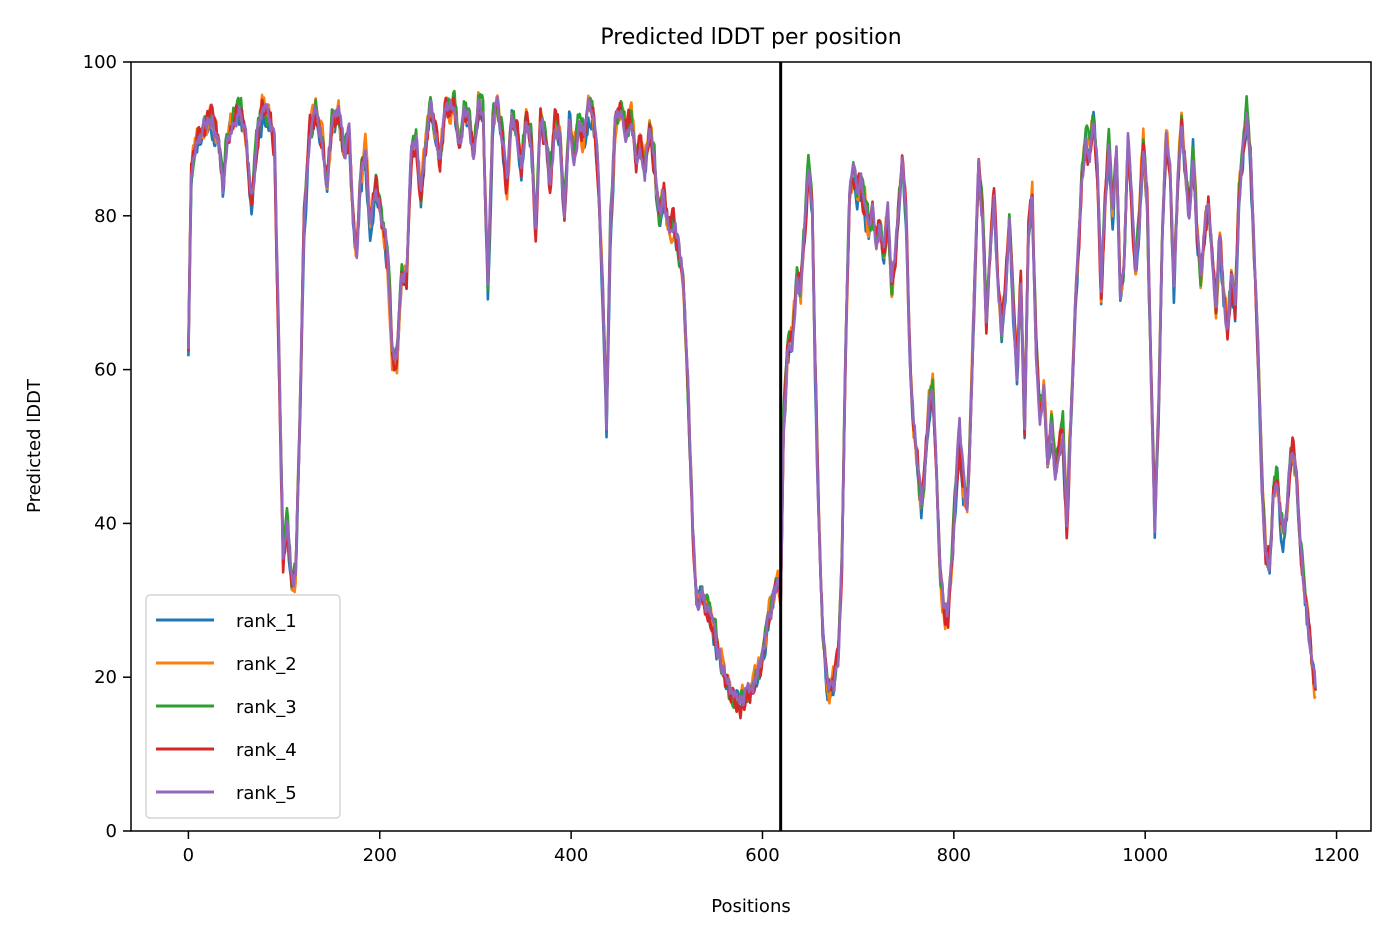  Describe the element at coordinates (188, 855) in the screenshot. I see `x-tick-label: 0` at that location.